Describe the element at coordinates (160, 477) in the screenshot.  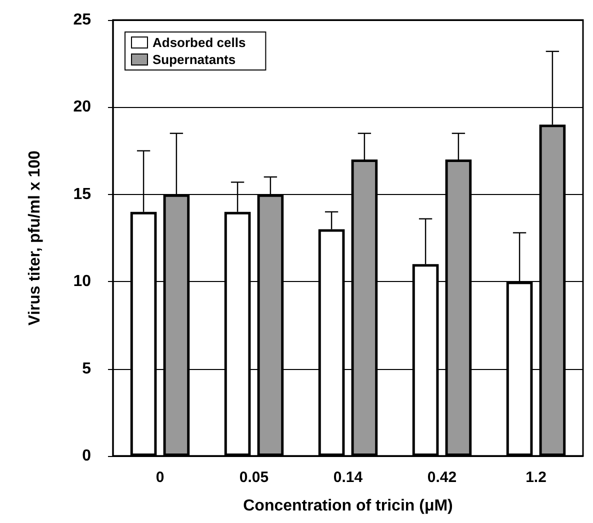
I see `x-tick-label: 0` at that location.